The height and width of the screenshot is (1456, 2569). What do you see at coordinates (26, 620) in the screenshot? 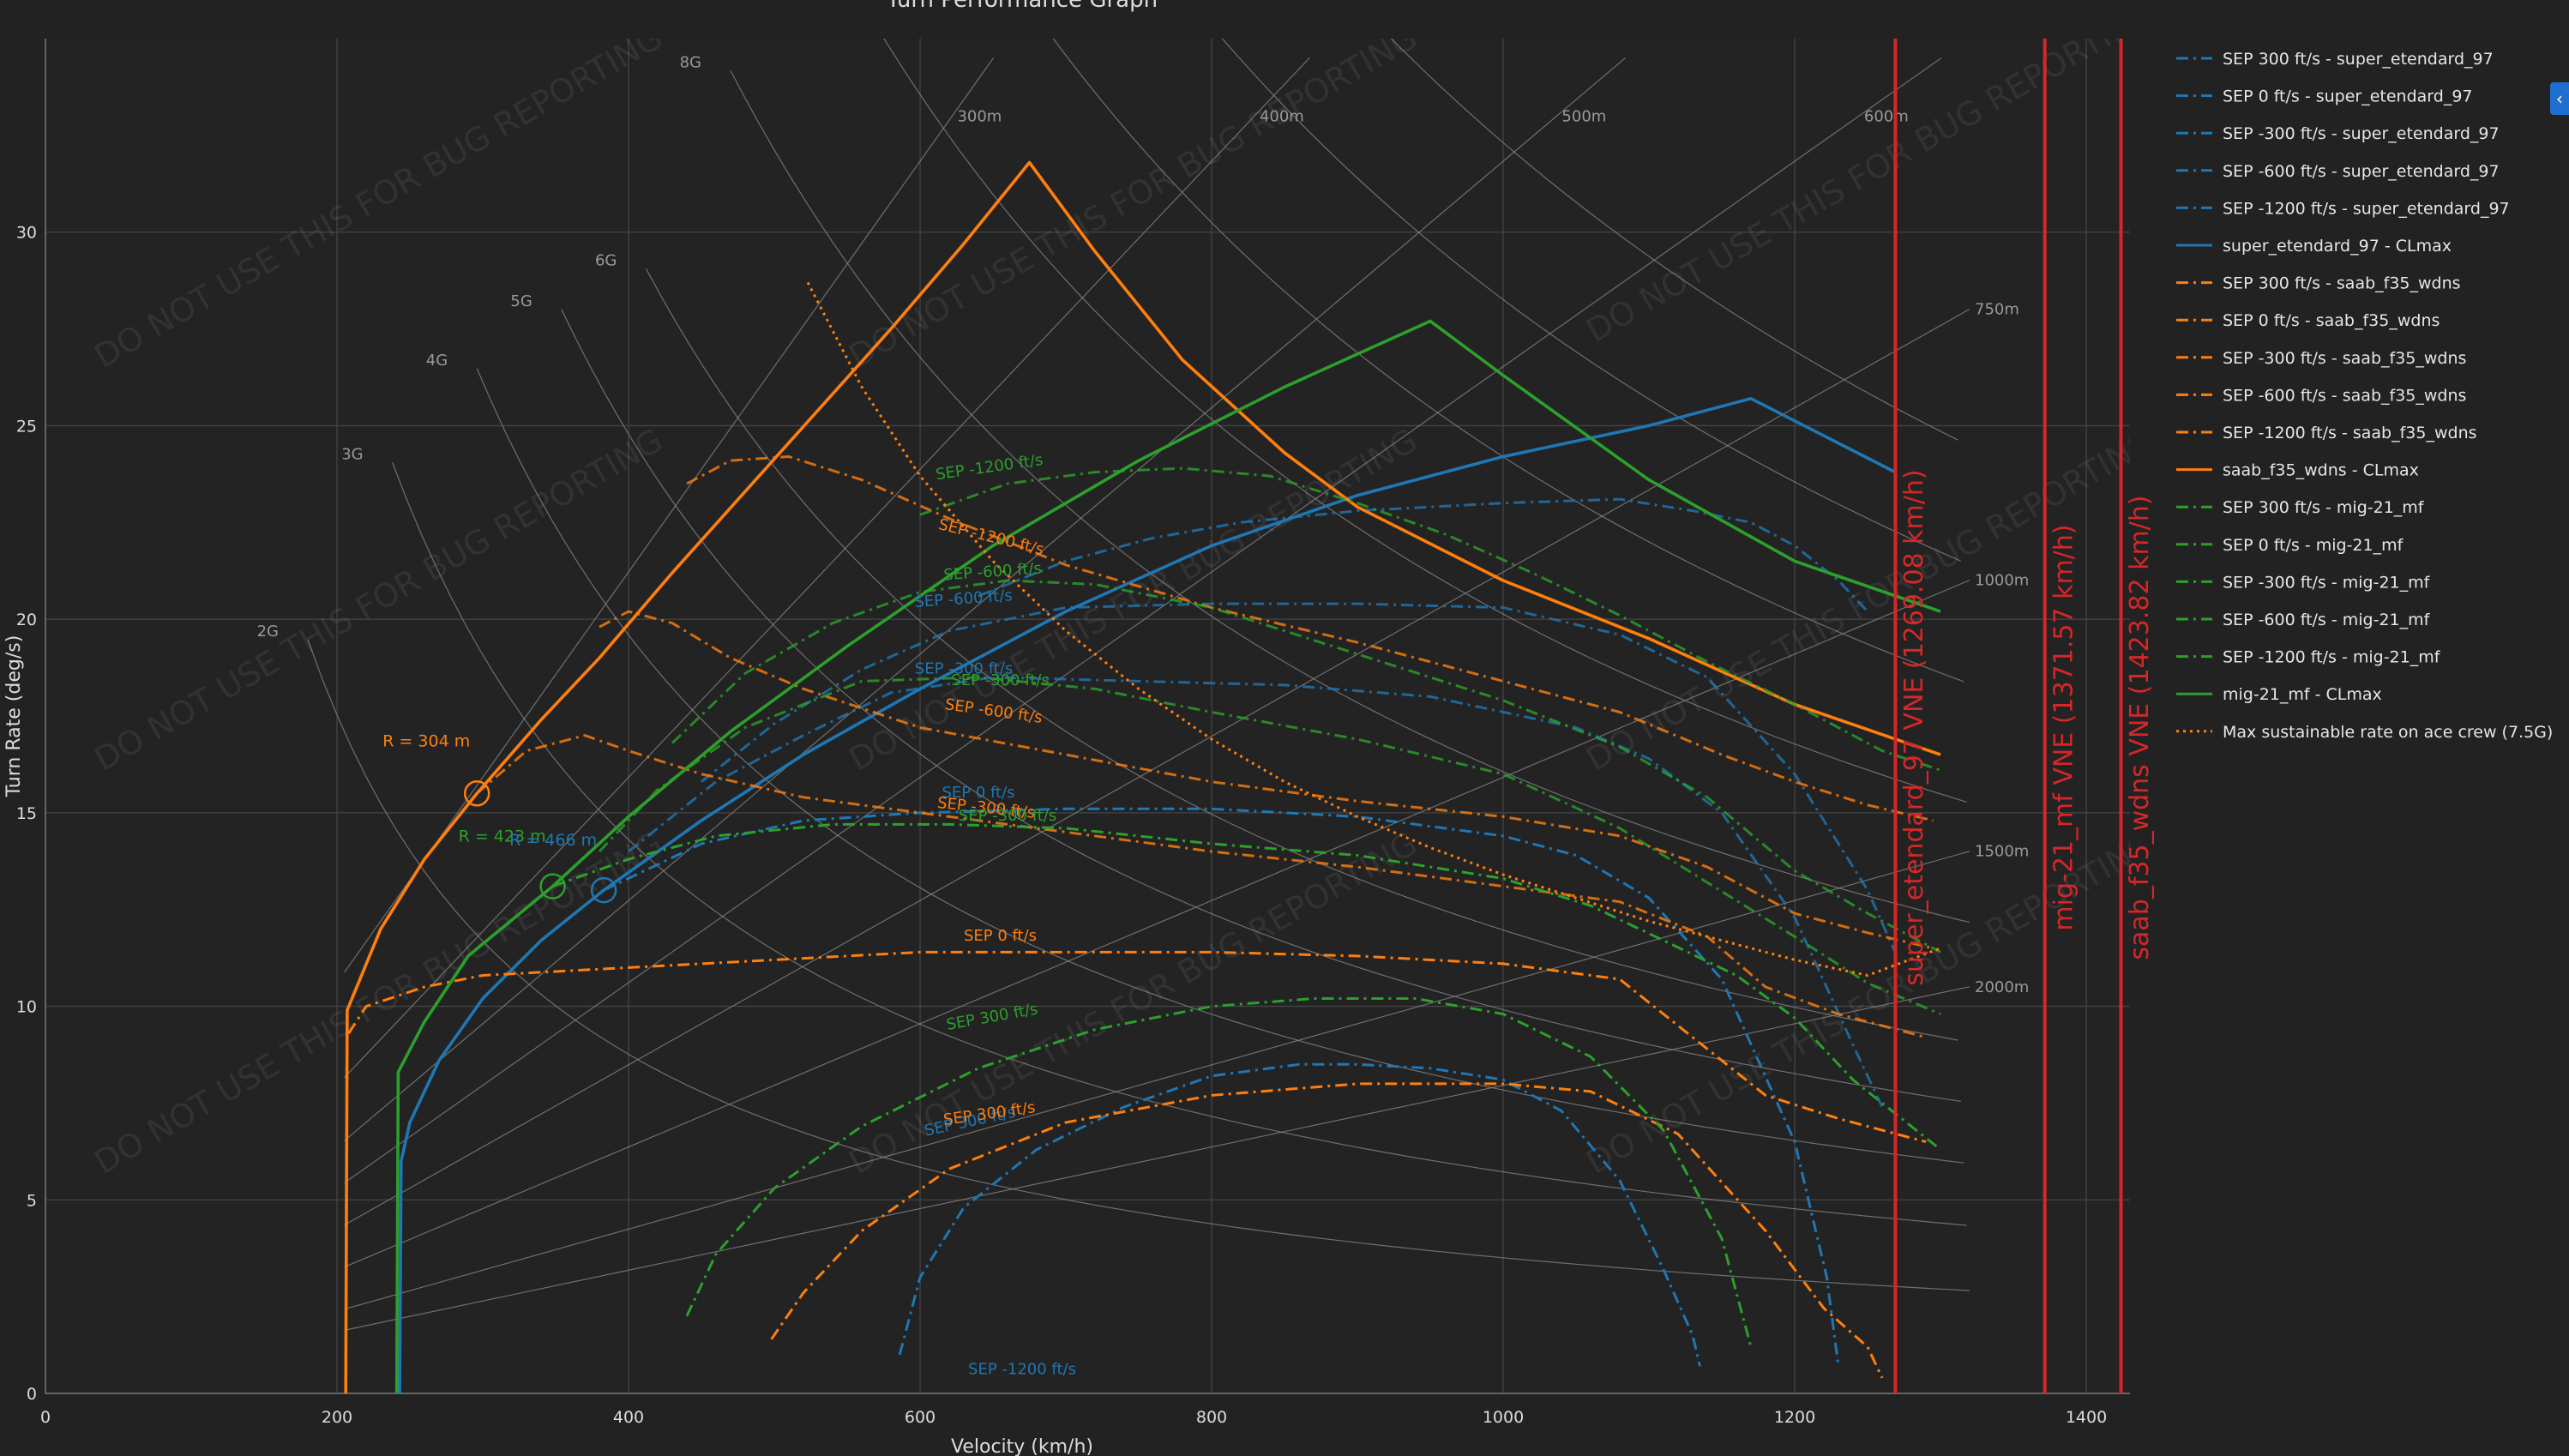
I see `y-tick-label: 20` at bounding box center [26, 620].